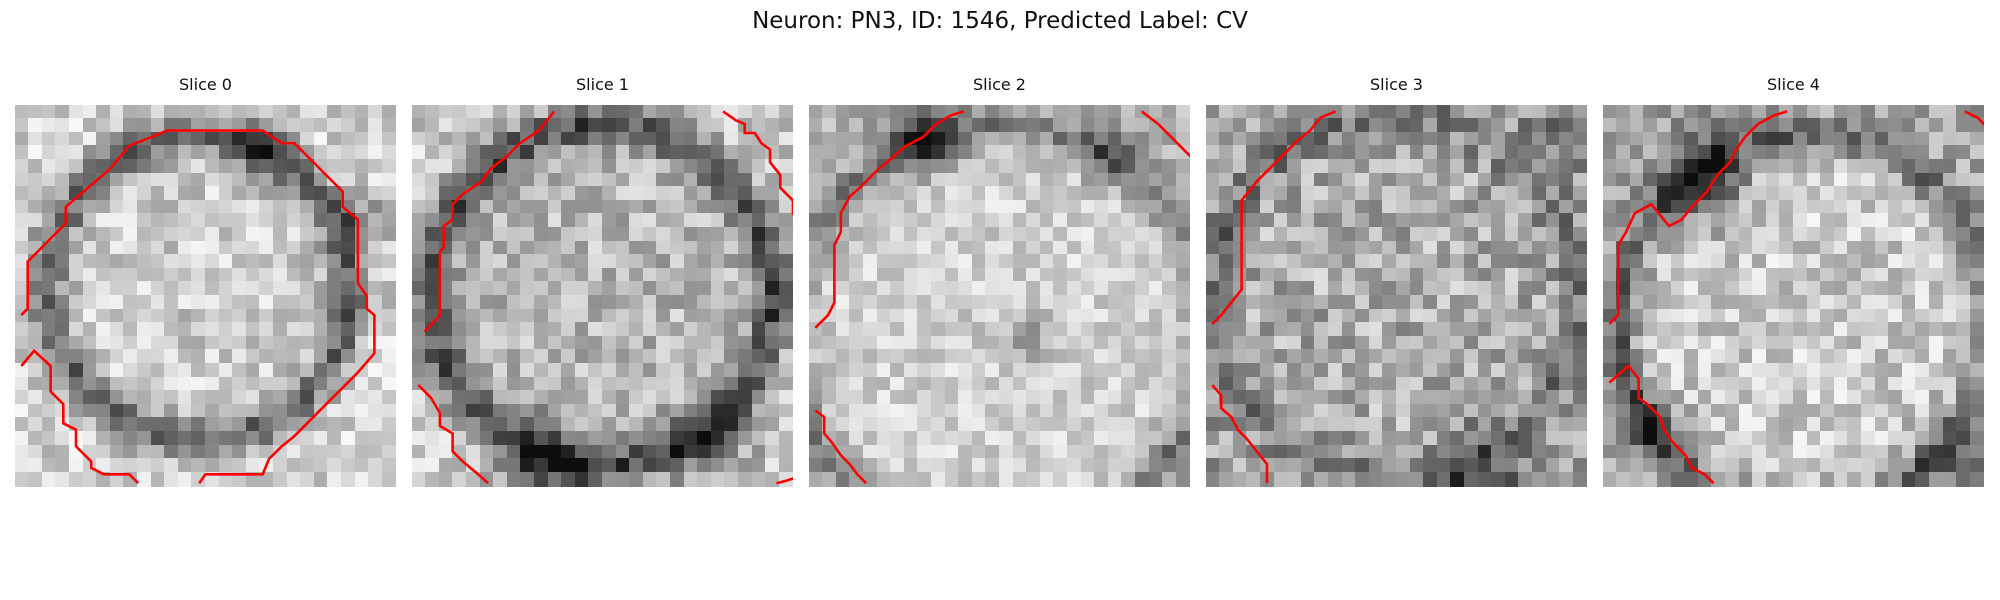  What do you see at coordinates (602, 84) in the screenshot?
I see `slice-title-1: Slice 1` at bounding box center [602, 84].